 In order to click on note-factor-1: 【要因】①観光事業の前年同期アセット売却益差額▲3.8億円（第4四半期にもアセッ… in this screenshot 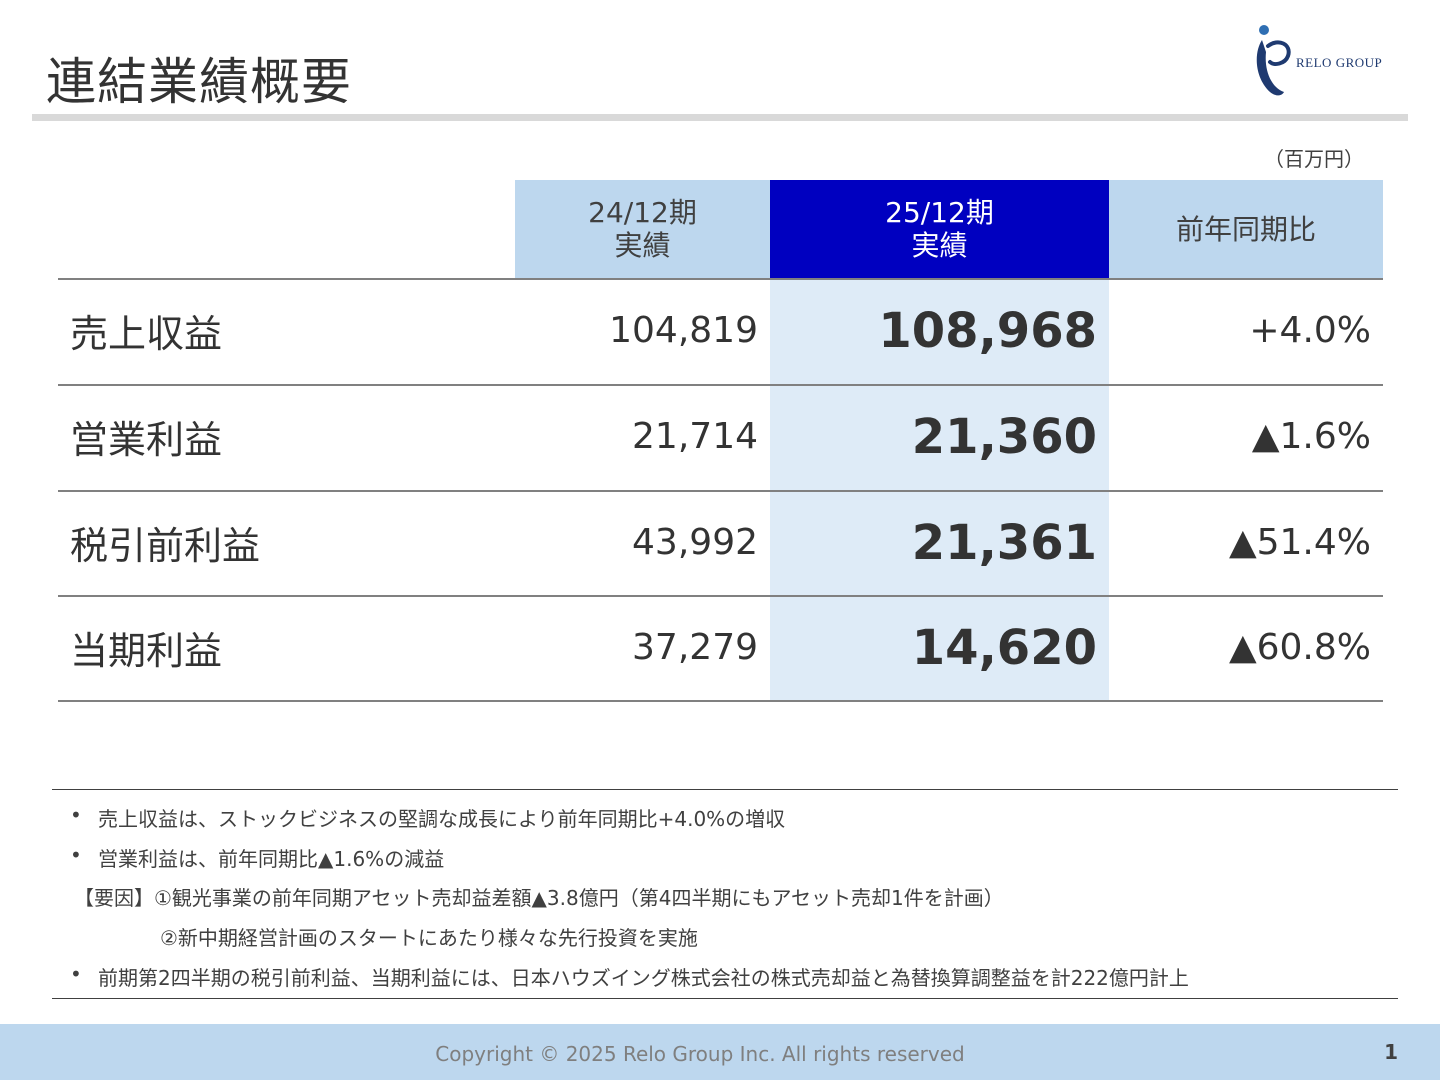, I will do `click(539, 898)`.